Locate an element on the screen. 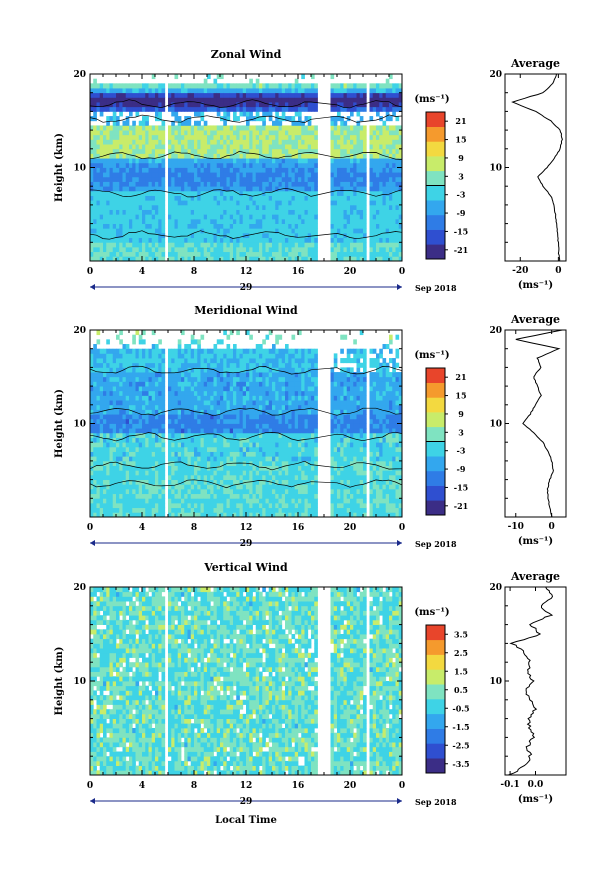  colorbar-tick-label: 9 is located at coordinates (461, 158).